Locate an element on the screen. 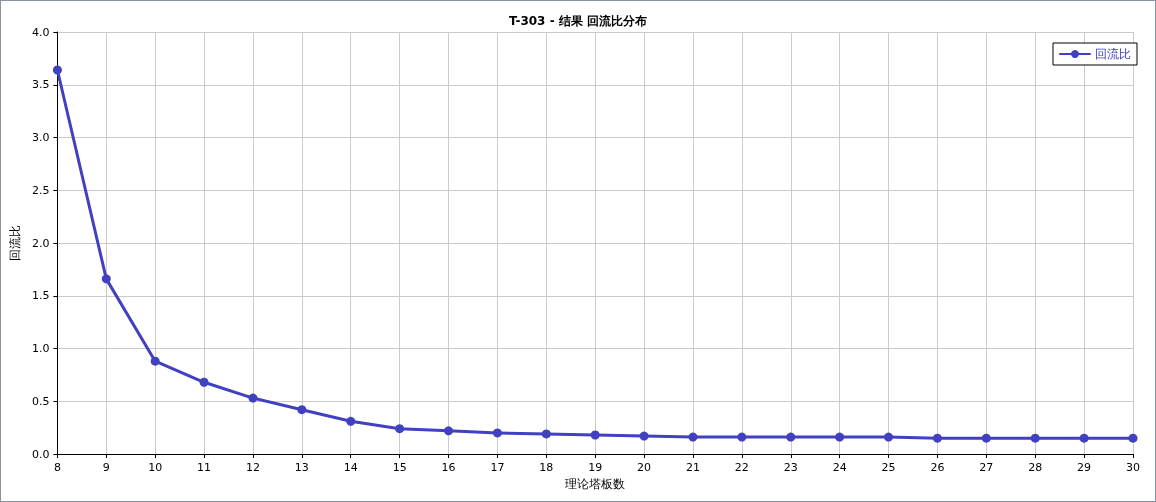 The image size is (1156, 502). y-tick-label: 3.5 is located at coordinates (40, 85).